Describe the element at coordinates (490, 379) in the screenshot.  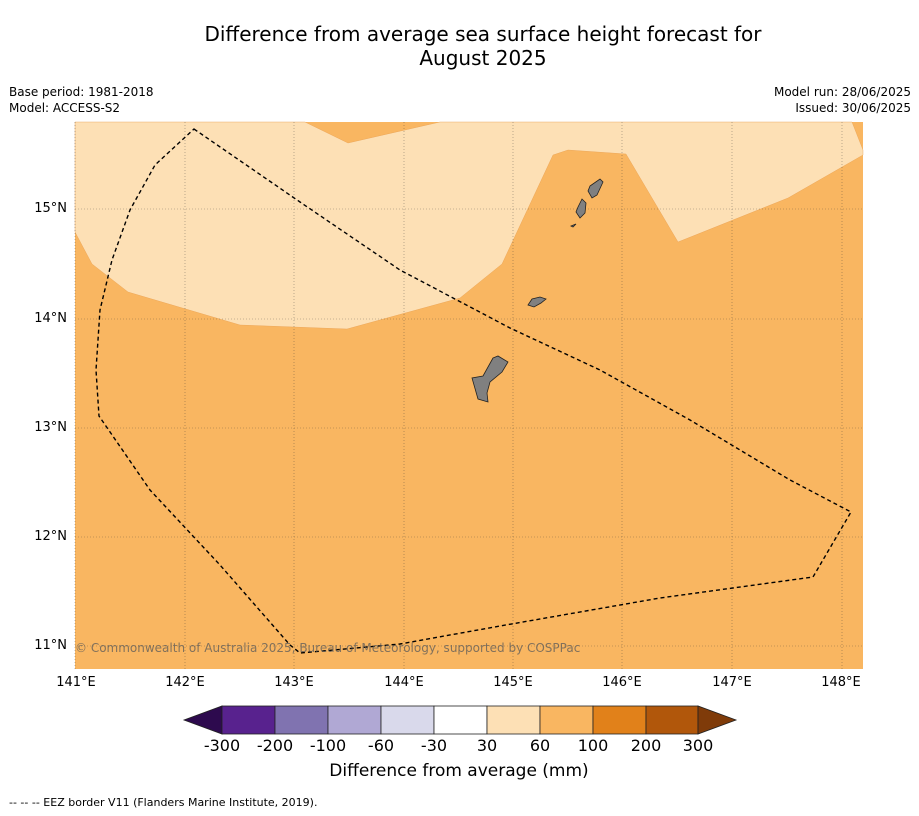
I see `guam-island` at that location.